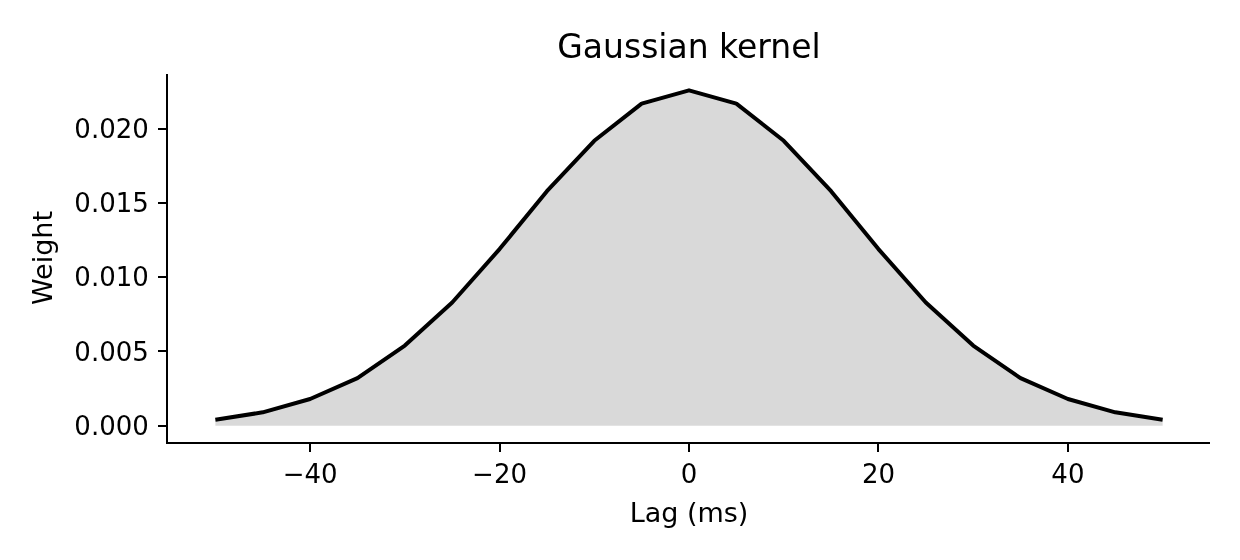 This screenshot has width=1240, height=560. What do you see at coordinates (689, 513) in the screenshot?
I see `x-axis-title: Lag (ms)` at bounding box center [689, 513].